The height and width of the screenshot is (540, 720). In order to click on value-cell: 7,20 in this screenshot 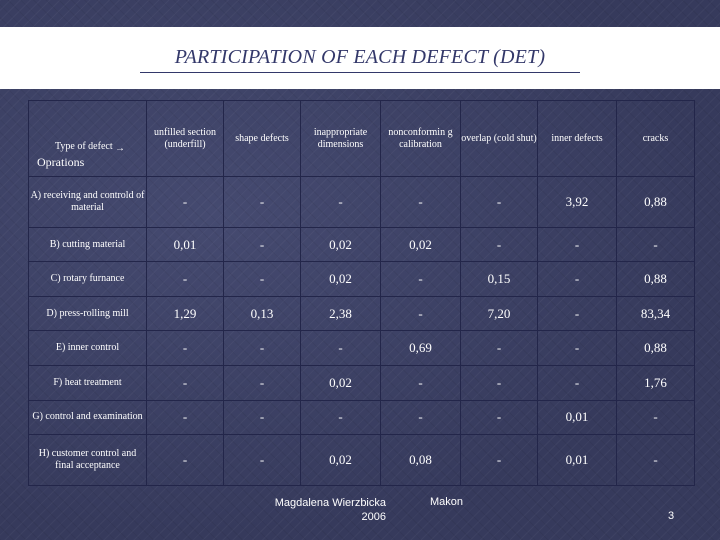, I will do `click(499, 313)`.